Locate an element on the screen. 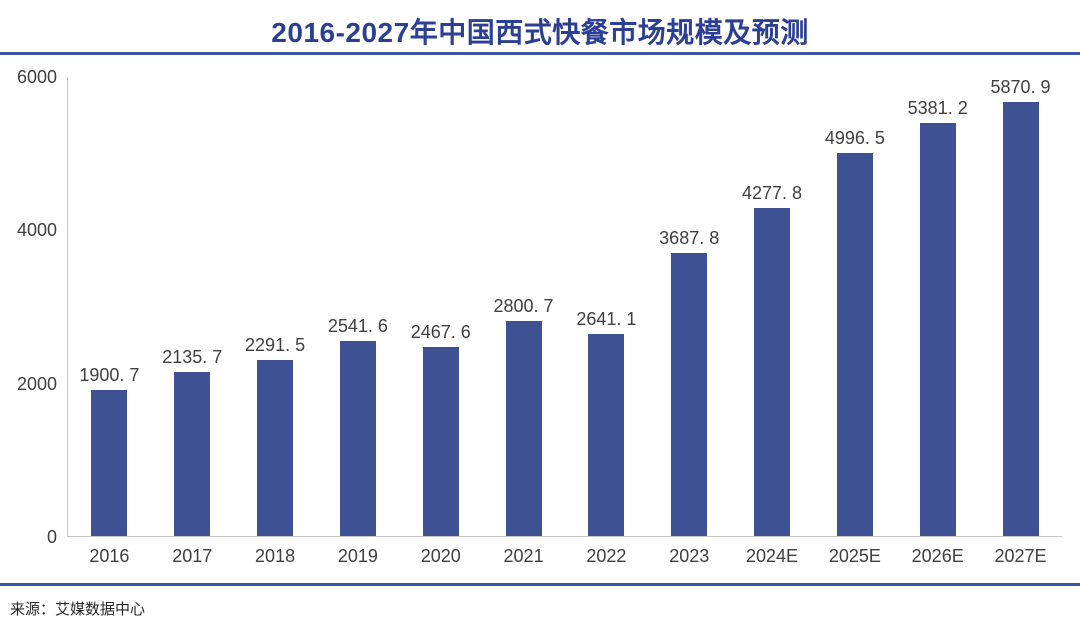 Image resolution: width=1080 pixels, height=641 pixels. bar-value-label: 2800. 7 is located at coordinates (523, 306).